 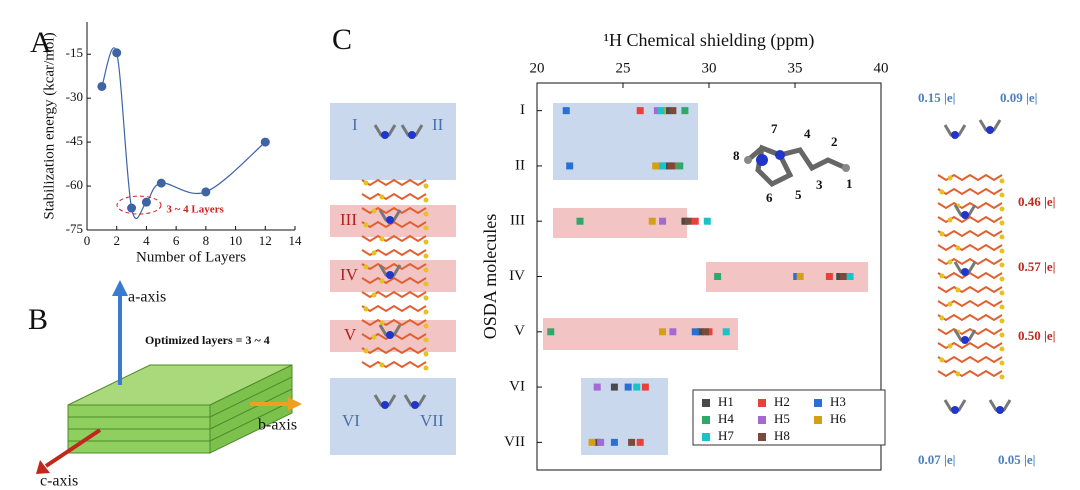 What do you see at coordinates (38, 319) in the screenshot?
I see `panel-label: B` at bounding box center [38, 319].